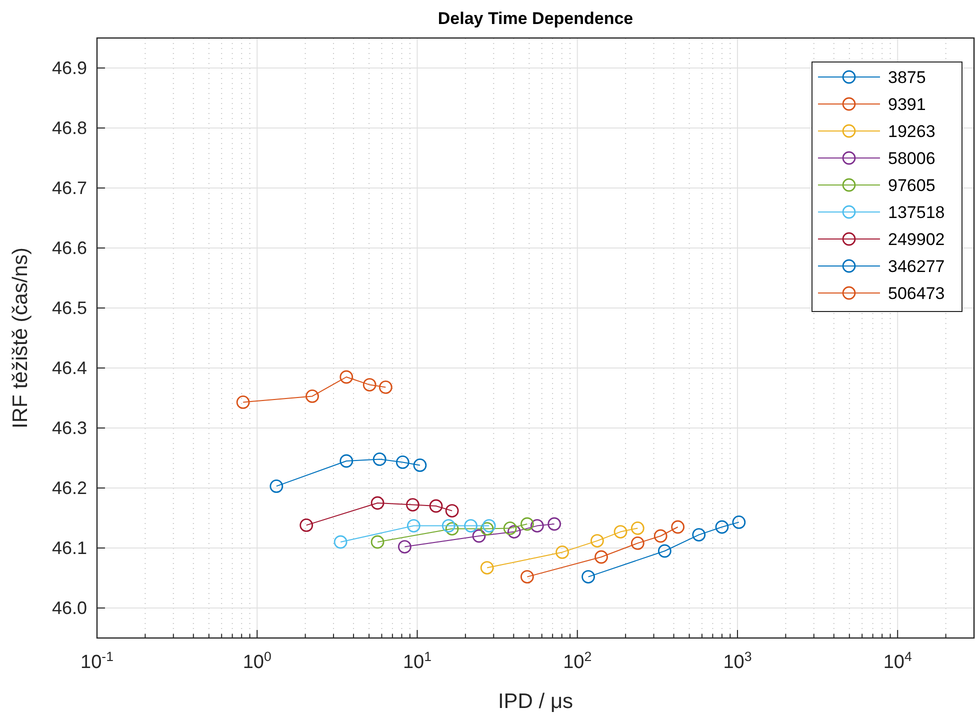  What do you see at coordinates (916, 266) in the screenshot?
I see `legend-label: 346277` at bounding box center [916, 266].